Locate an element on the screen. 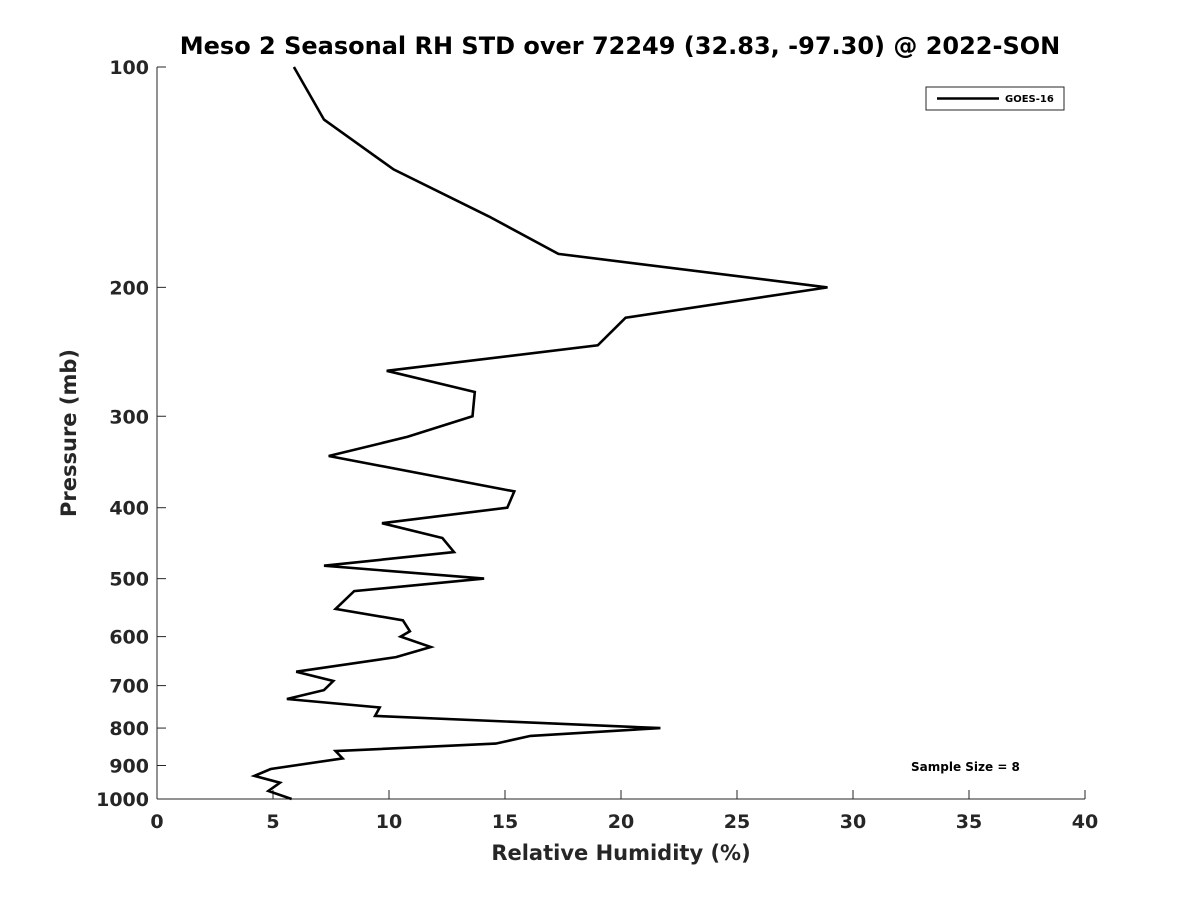  x-tick-label: 40 is located at coordinates (1085, 822).